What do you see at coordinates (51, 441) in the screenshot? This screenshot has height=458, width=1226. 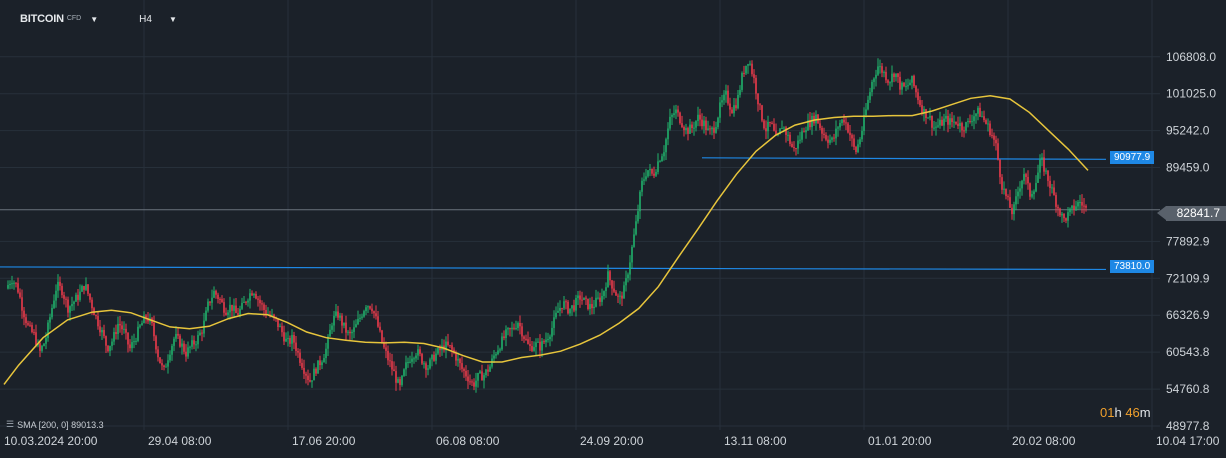 I see `x-tick-label: 10.03.2024 20:00` at bounding box center [51, 441].